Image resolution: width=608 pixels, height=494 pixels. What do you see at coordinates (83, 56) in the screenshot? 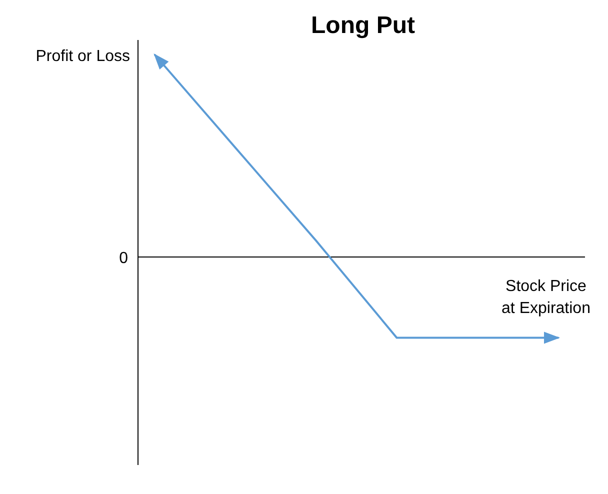
I see `y-axis-title: Profit or Loss` at bounding box center [83, 56].